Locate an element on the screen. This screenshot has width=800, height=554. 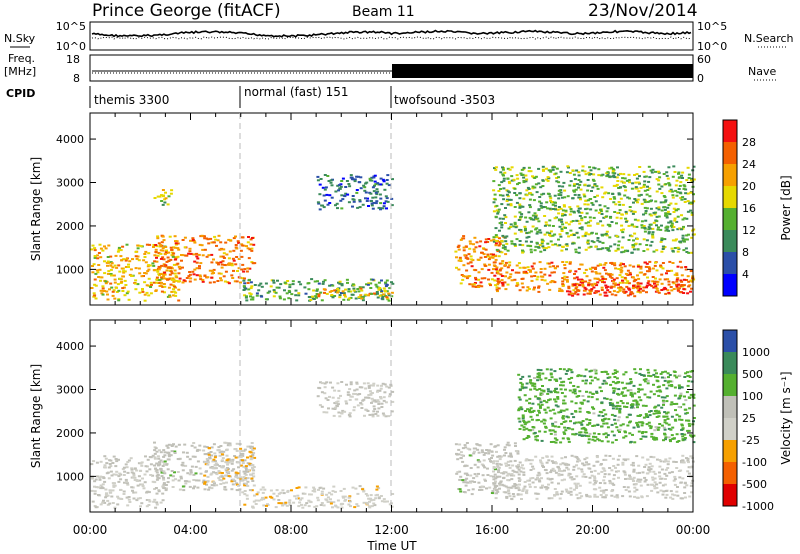
colorbar-segment is located at coordinates (730, 131).